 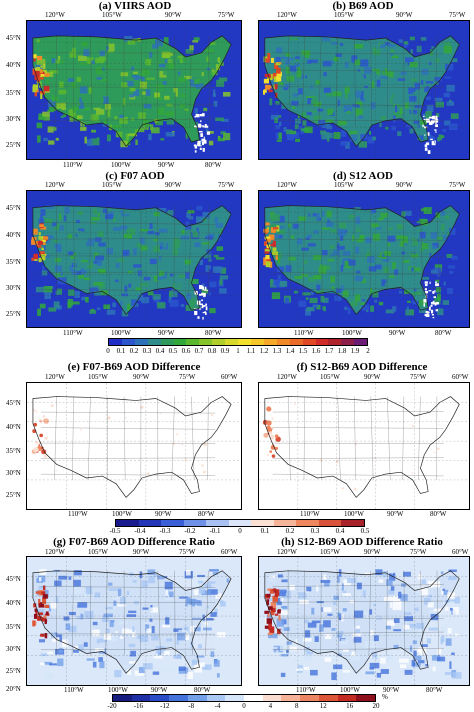 What do you see at coordinates (323, 706) in the screenshot?
I see `colorbar-tick-label: 12` at bounding box center [323, 706].